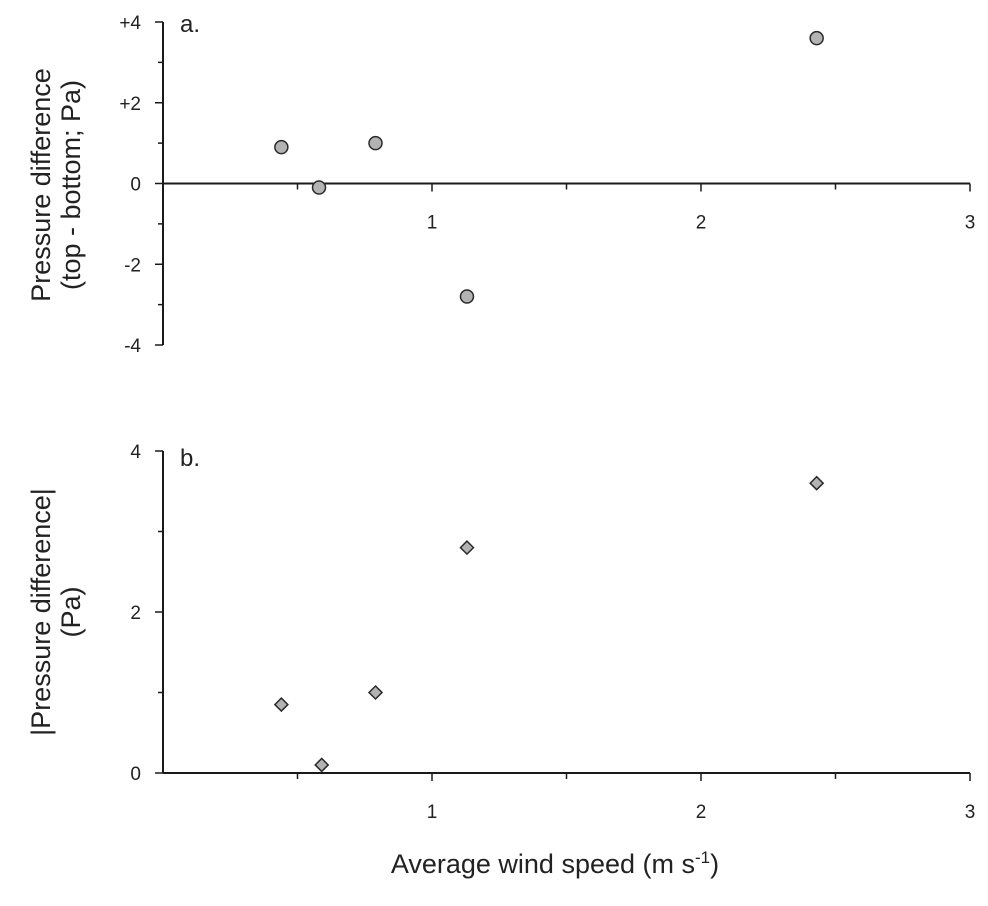 Image resolution: width=988 pixels, height=906 pixels. Describe the element at coordinates (190, 458) in the screenshot. I see `panel-label: b.` at that location.